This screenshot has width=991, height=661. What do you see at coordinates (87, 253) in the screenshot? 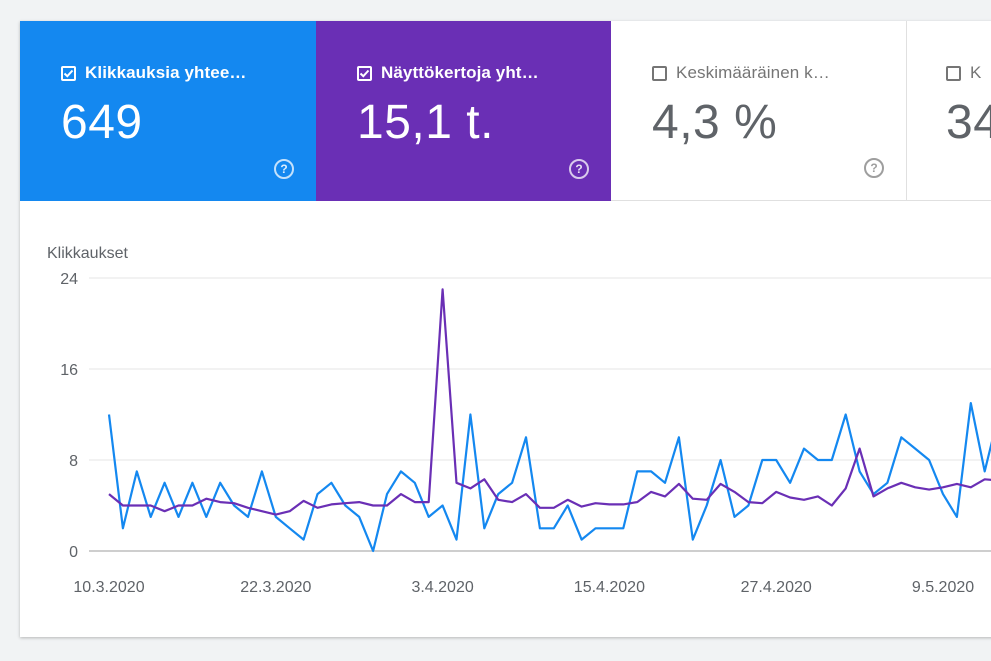
I see `y-axis-label: Klikkaukset` at bounding box center [87, 253].